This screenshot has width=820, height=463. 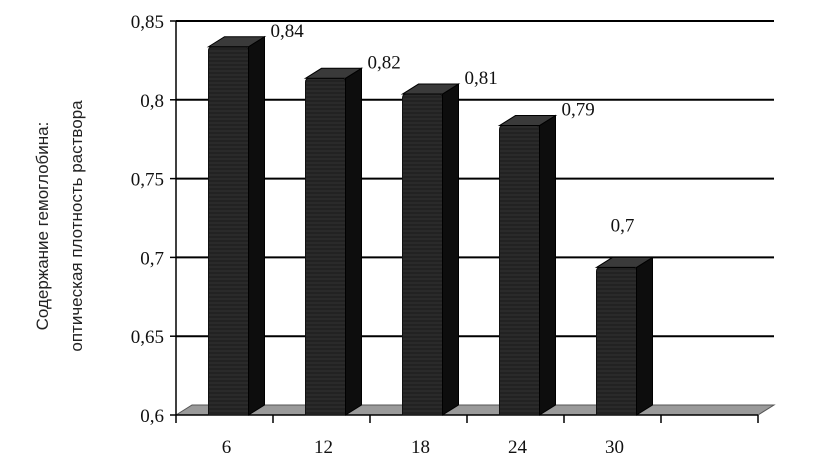 What do you see at coordinates (147, 337) in the screenshot?
I see `y-tick-label: 0,65` at bounding box center [147, 337].